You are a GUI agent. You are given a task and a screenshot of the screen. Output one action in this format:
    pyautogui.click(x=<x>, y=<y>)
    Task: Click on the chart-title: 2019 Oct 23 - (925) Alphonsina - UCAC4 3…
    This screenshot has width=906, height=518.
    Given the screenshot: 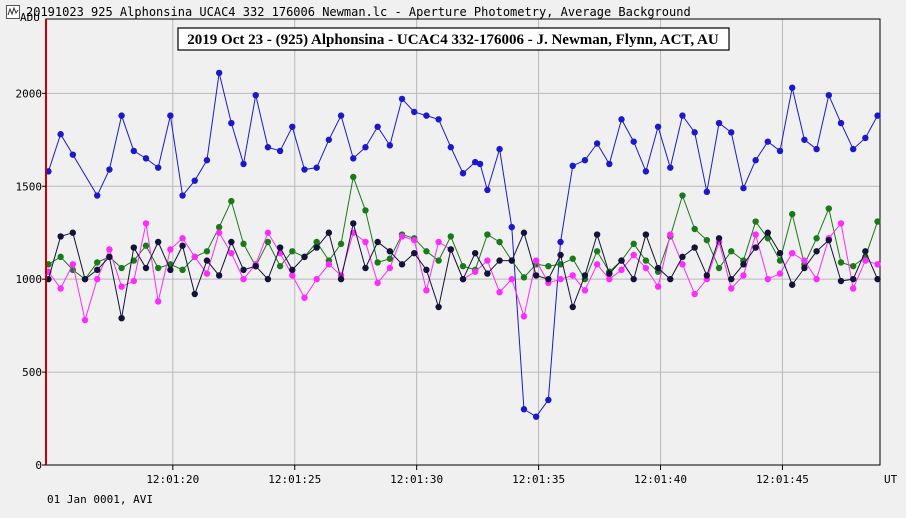 What is the action you would take?
    pyautogui.click(x=453, y=40)
    